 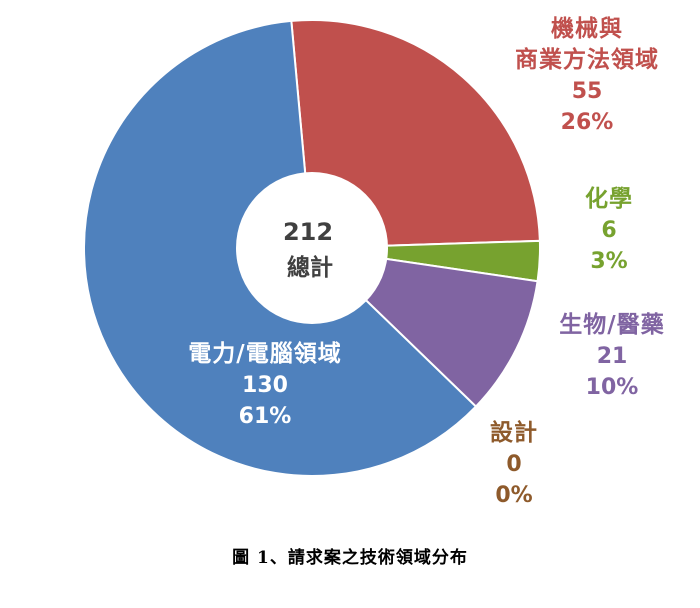 I want to click on label-percent-power-computer: 61%, so click(x=265, y=416).